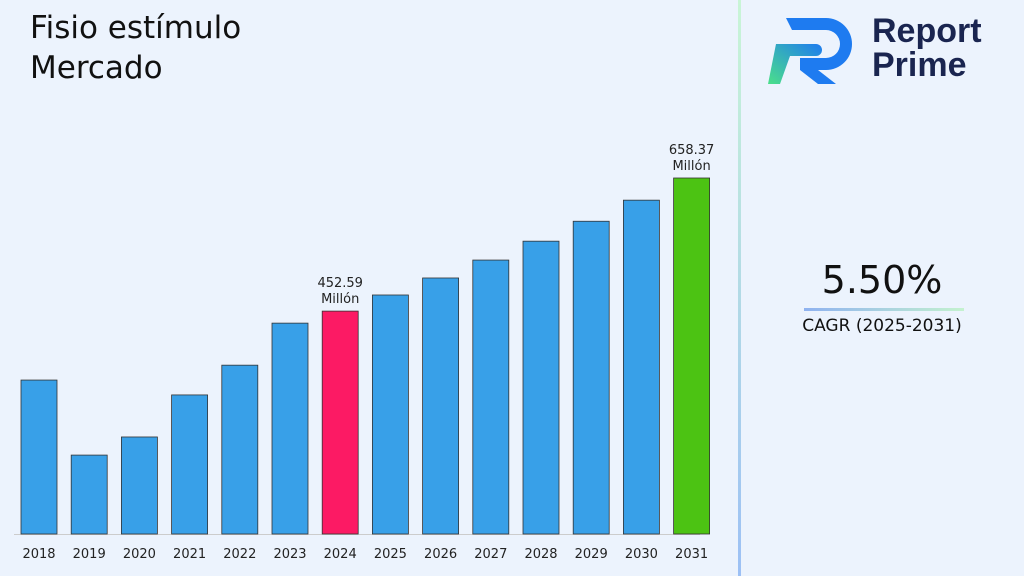 This screenshot has width=1024, height=576. What do you see at coordinates (89, 494) in the screenshot?
I see `bar-2019` at bounding box center [89, 494].